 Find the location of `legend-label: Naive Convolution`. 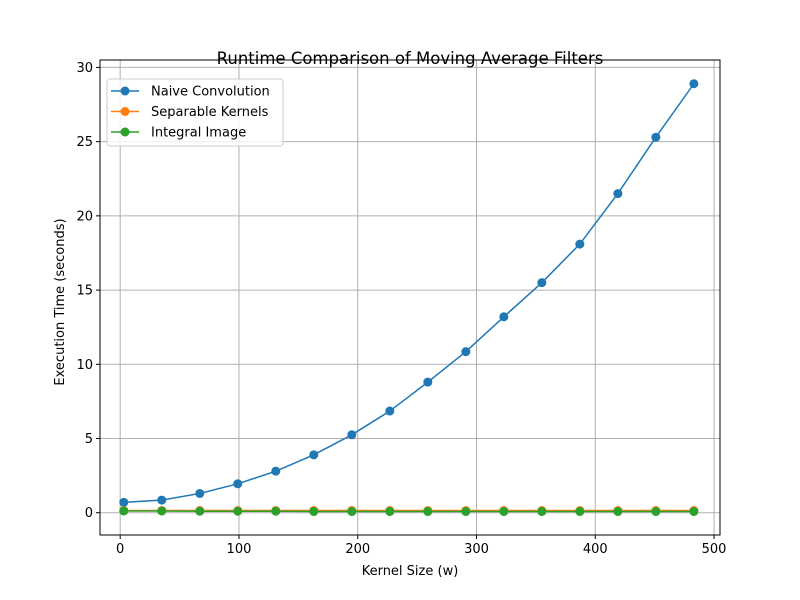

legend-label: Naive Convolution is located at coordinates (210, 92).